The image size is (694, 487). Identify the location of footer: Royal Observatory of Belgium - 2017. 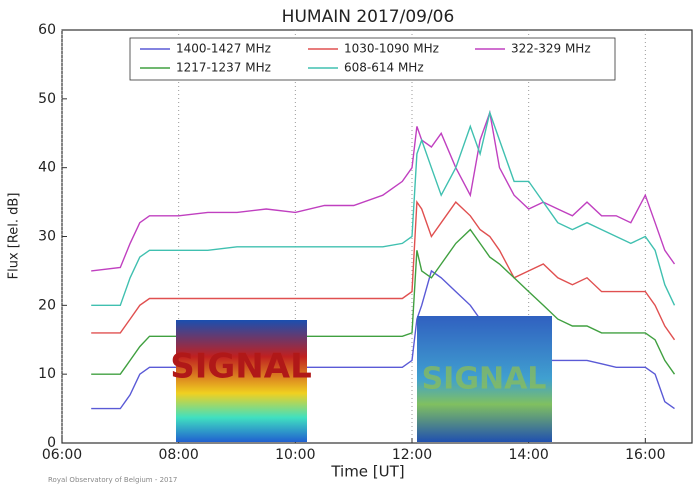
(112, 480).